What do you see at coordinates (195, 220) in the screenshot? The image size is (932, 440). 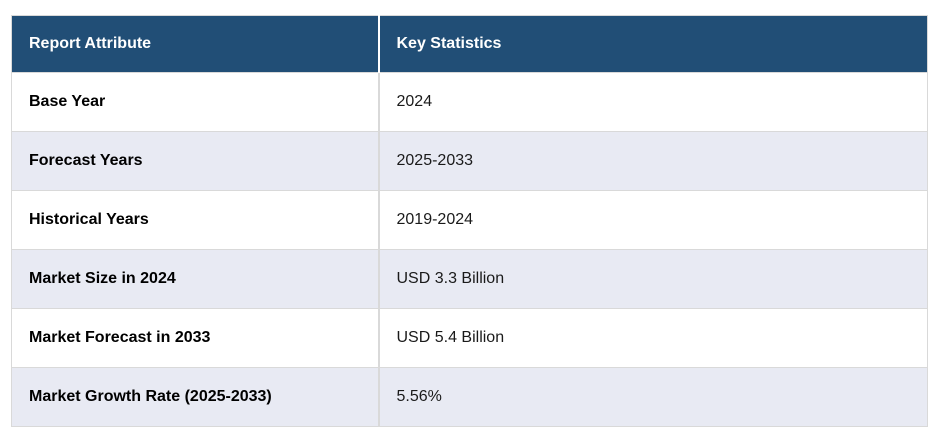 I see `attribute-cell: Historical Years` at bounding box center [195, 220].